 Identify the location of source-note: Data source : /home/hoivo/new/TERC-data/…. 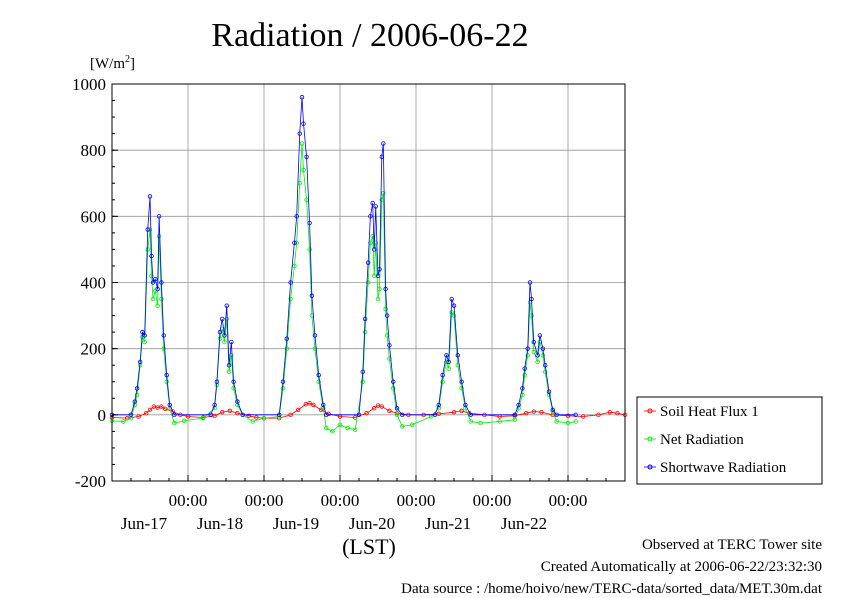
(611, 589).